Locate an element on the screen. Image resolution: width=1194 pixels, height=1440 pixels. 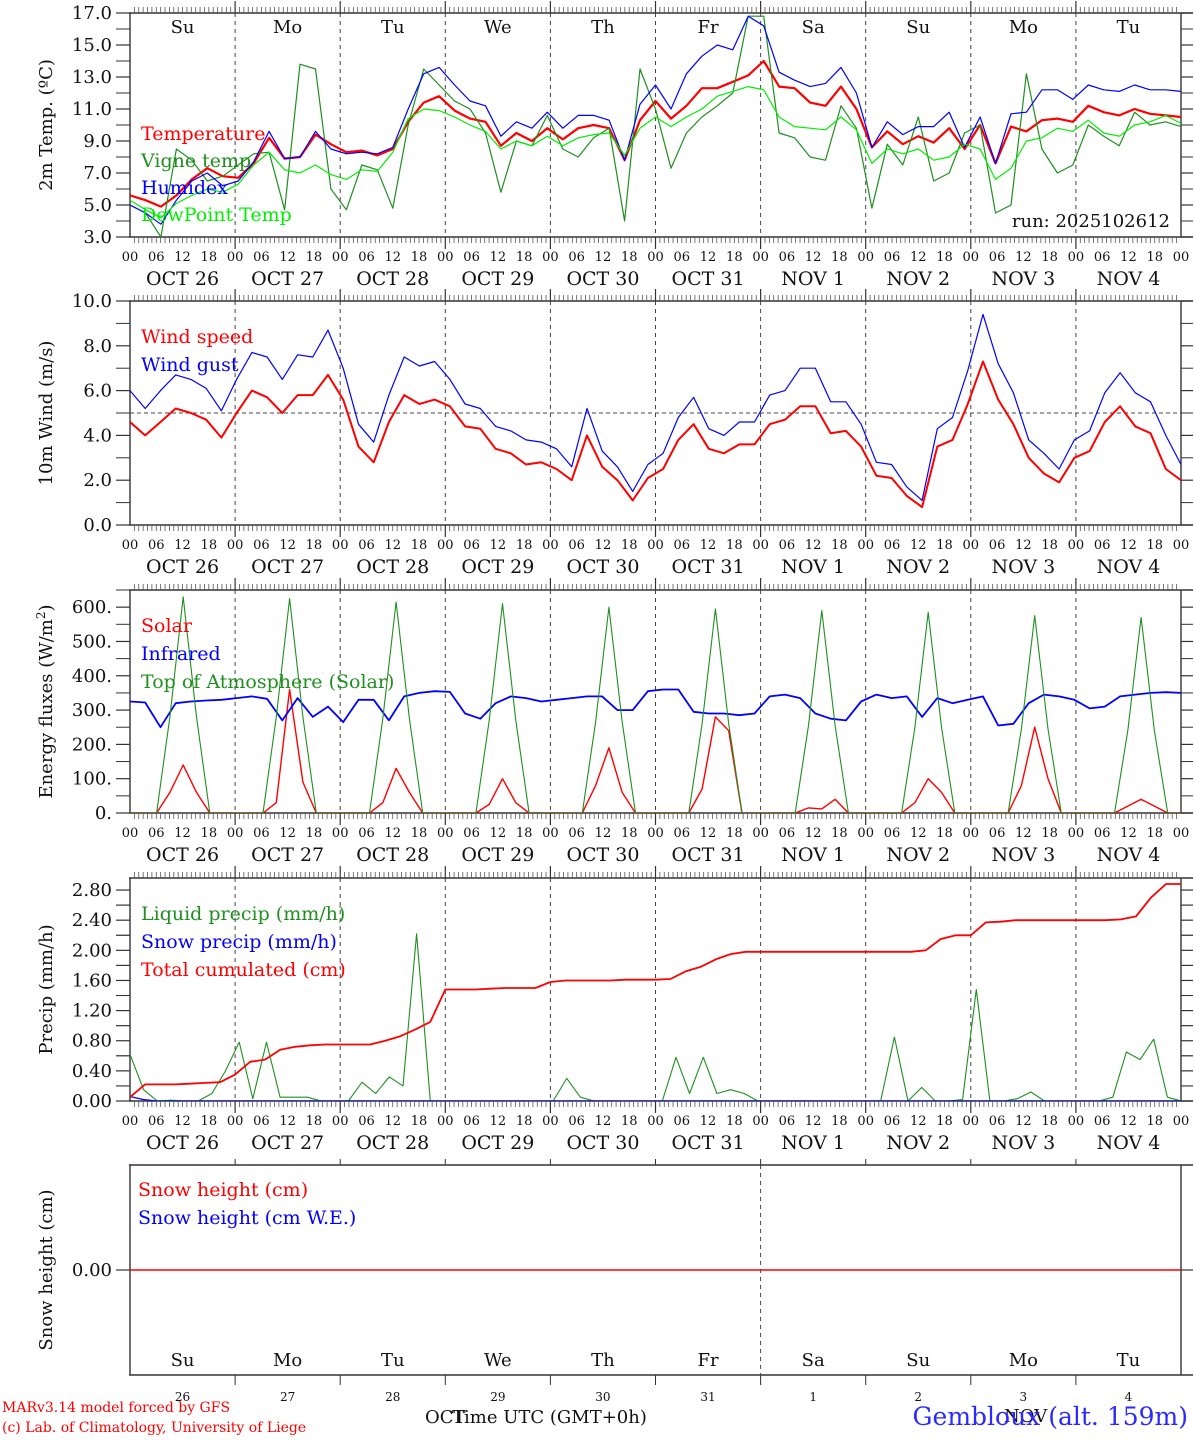
y-tick-label: 500. is located at coordinates (92, 641).